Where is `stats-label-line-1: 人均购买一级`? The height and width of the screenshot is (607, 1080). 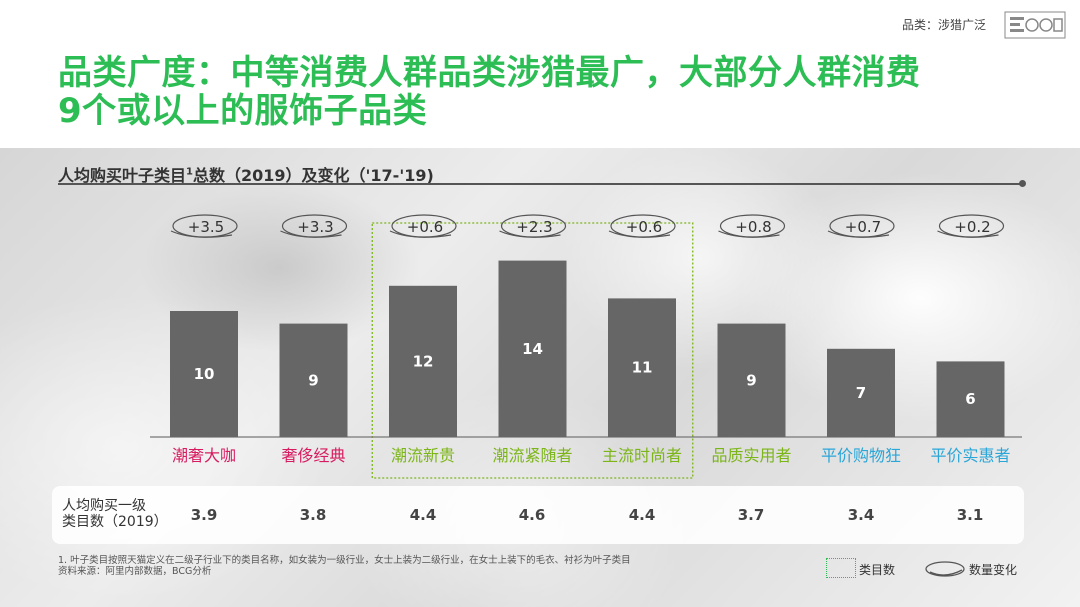
stats-label-line-1: 人均购买一级 is located at coordinates (104, 506).